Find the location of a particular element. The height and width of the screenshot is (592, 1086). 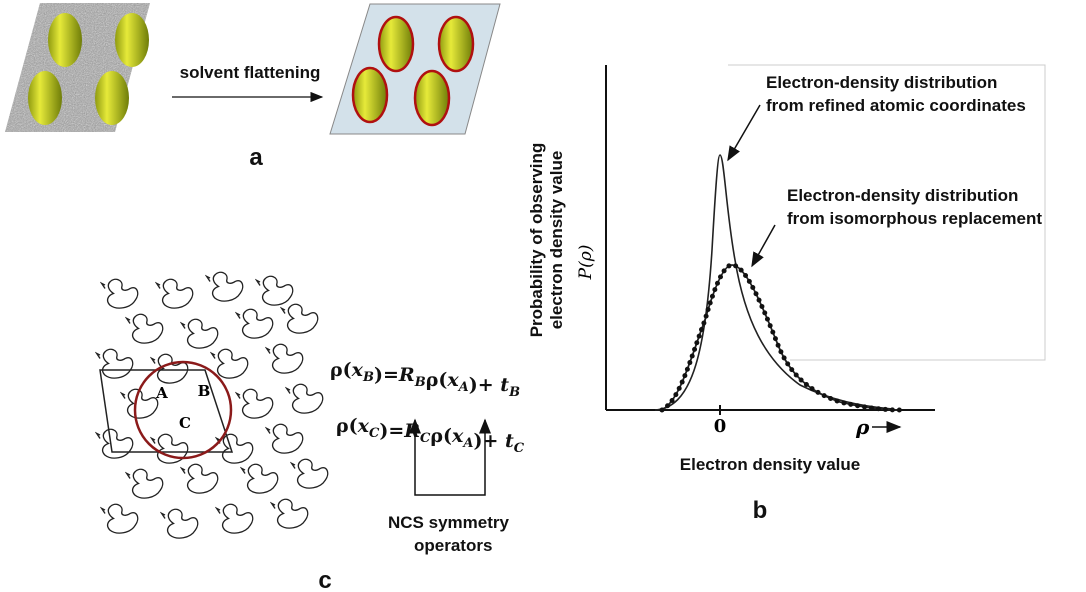

molecule-label: B is located at coordinates (204, 391).